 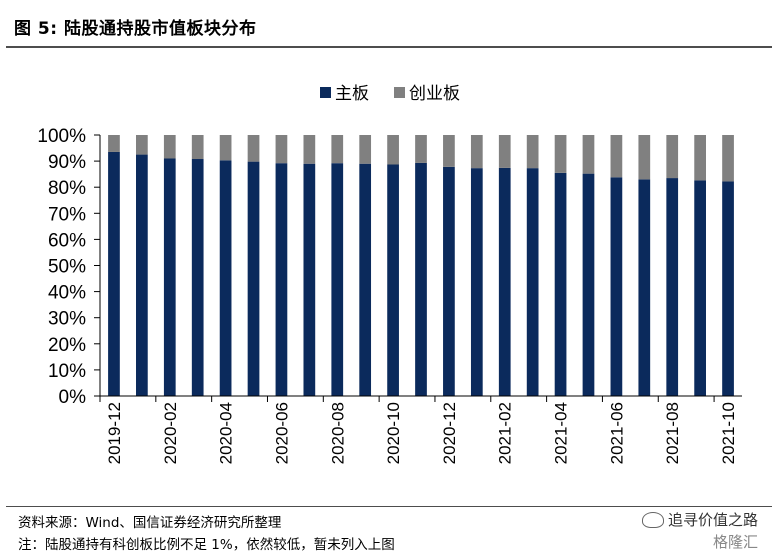 I want to click on bottom-rule, so click(x=389, y=506).